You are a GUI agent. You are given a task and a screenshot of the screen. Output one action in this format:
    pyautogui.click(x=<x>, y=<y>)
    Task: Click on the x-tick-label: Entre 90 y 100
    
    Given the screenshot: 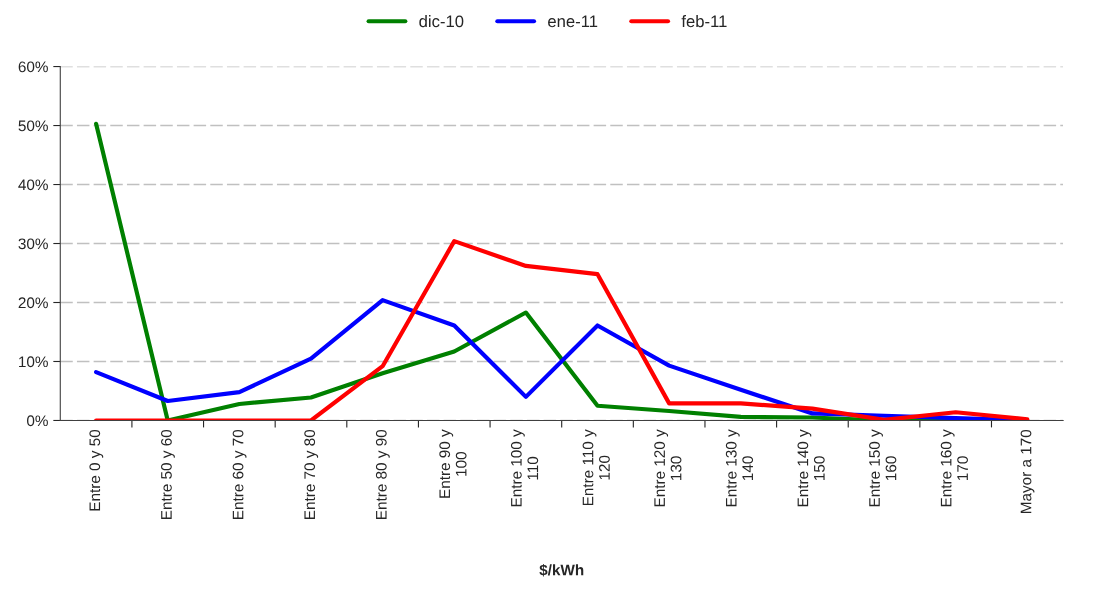 What is the action you would take?
    pyautogui.click(x=453, y=463)
    